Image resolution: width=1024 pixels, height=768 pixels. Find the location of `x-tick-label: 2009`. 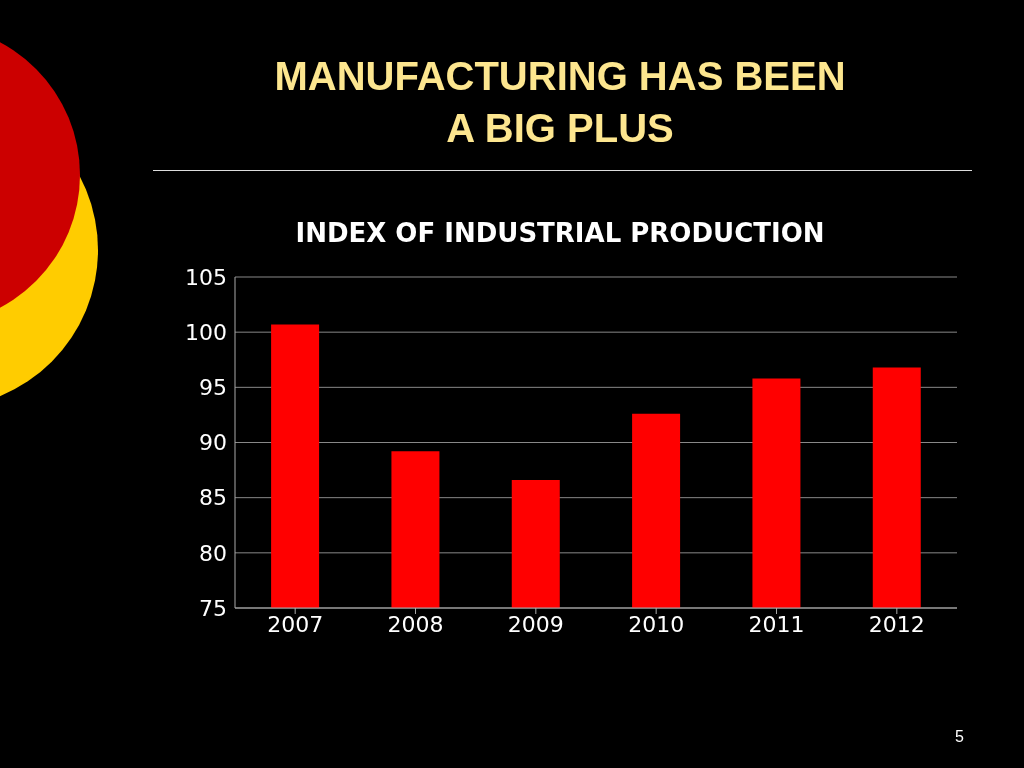

x-tick-label: 2009 is located at coordinates (535, 624).